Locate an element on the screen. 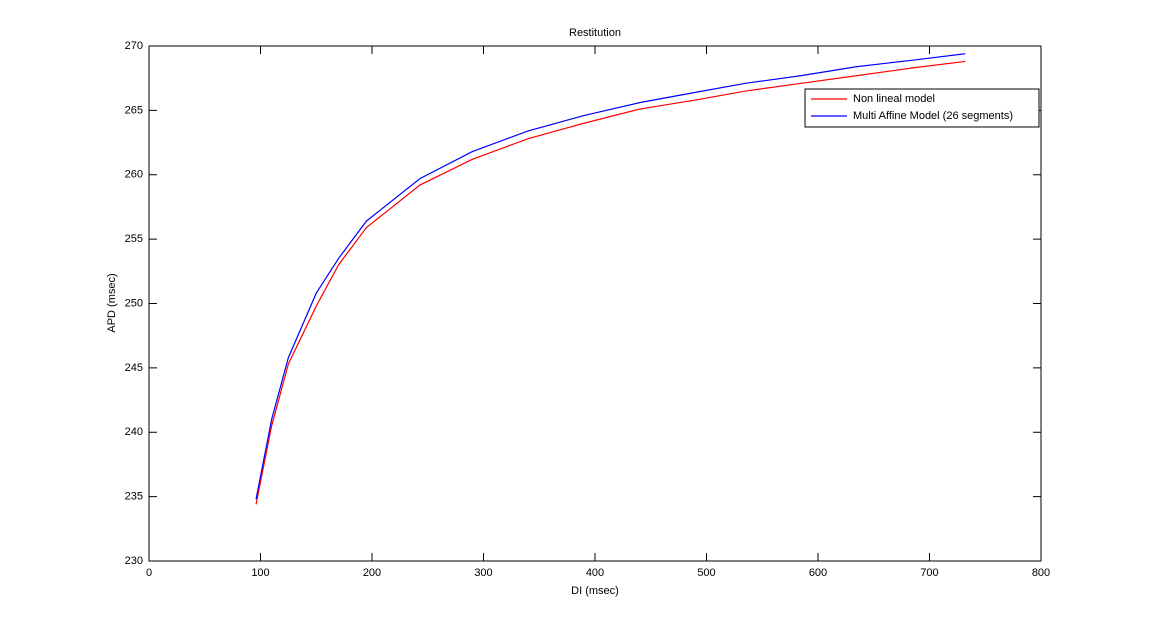  y-tick-label: 240 is located at coordinates (134, 432).